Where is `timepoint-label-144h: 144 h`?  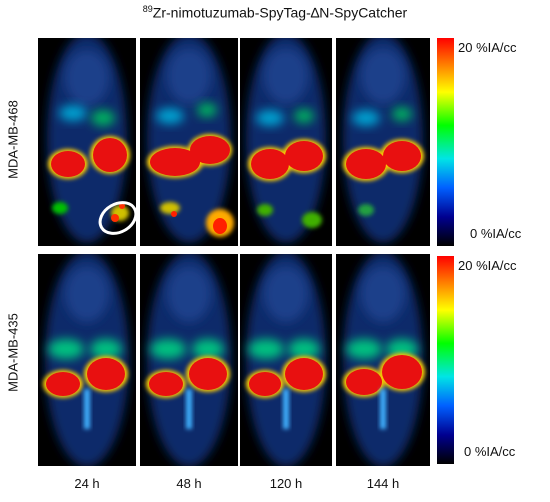 timepoint-label-144h: 144 h is located at coordinates (383, 483).